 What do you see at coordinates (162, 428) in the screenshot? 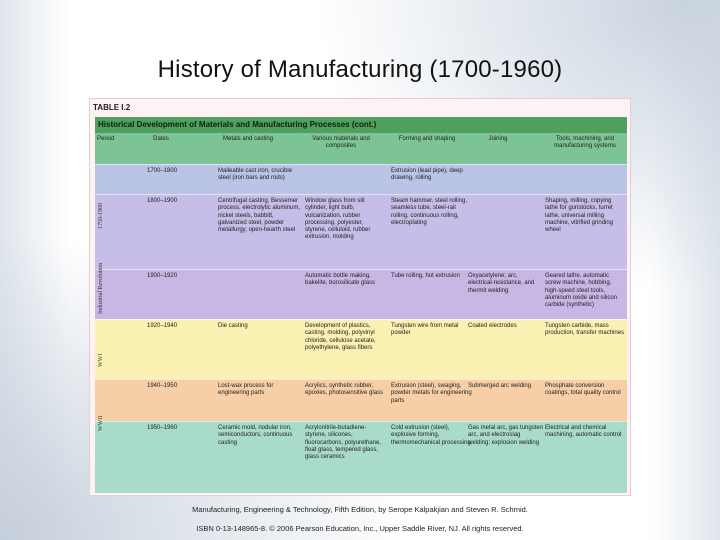
I see `row-dates: 1950–1960` at bounding box center [162, 428].